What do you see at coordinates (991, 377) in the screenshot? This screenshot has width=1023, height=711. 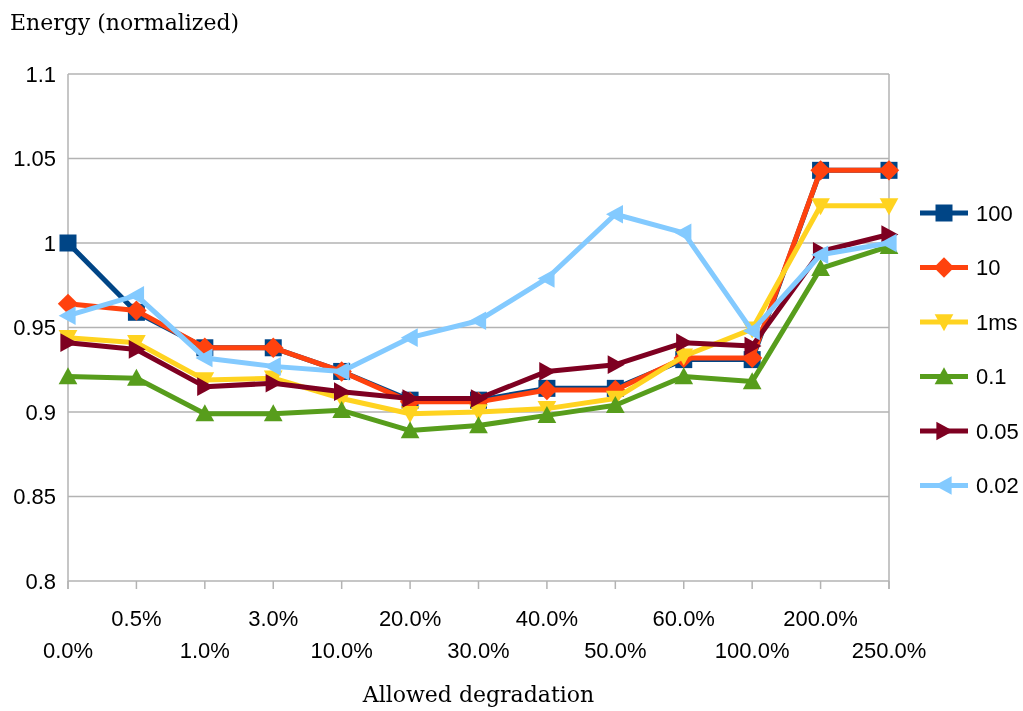 I see `legend-label: 0.1` at bounding box center [991, 377].